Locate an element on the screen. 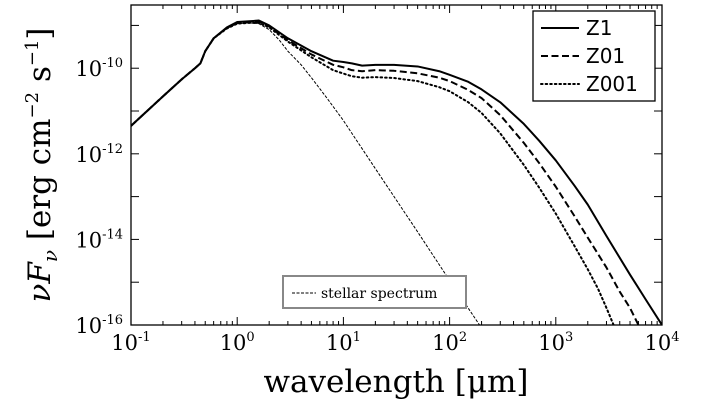  x-tick-exp: 1 is located at coordinates (357, 337).